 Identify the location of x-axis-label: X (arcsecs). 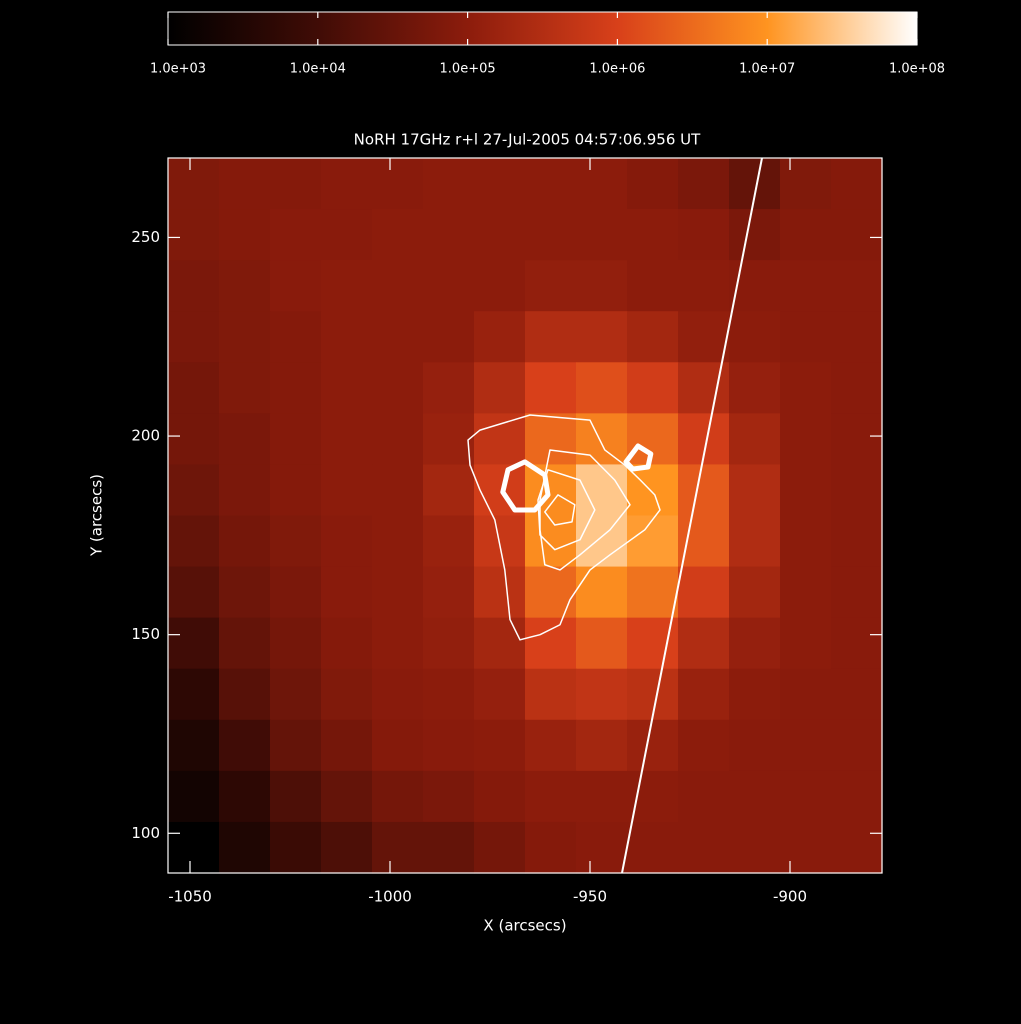
(524, 926).